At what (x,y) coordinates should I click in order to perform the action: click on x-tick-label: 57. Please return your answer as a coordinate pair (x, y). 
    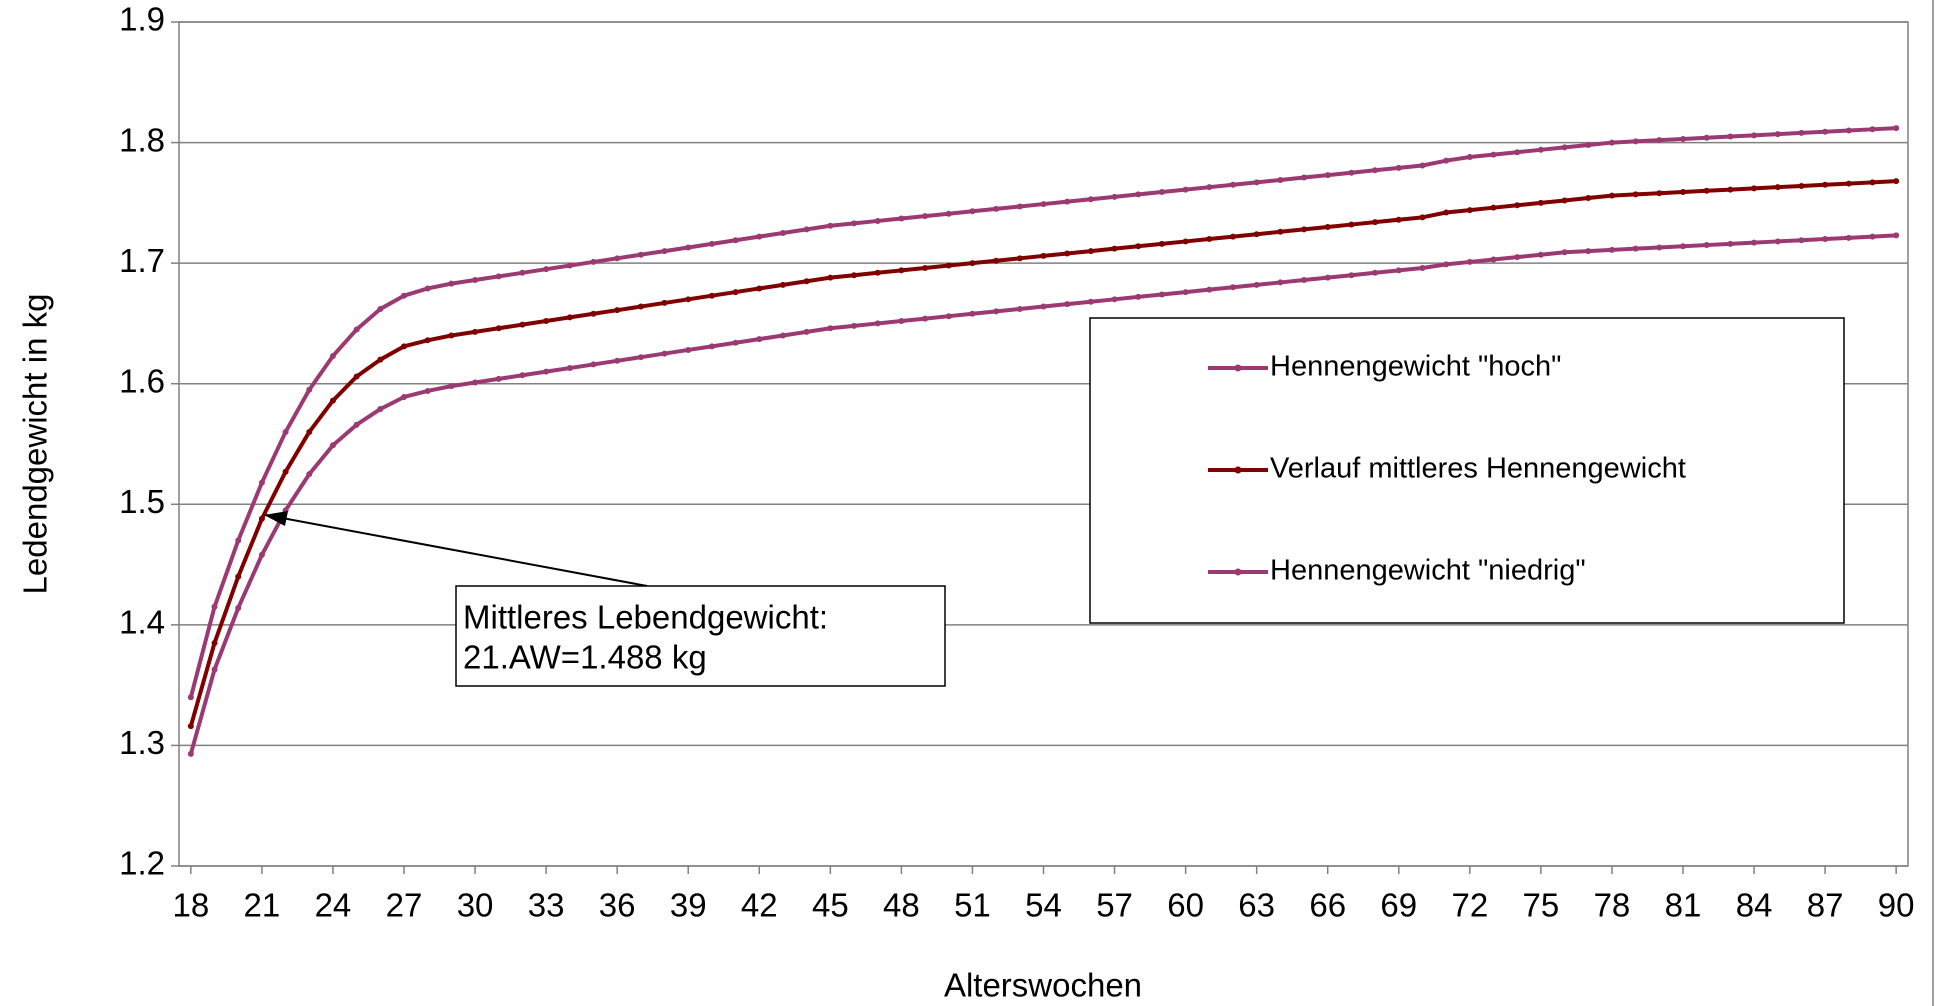
    Looking at the image, I should click on (1114, 905).